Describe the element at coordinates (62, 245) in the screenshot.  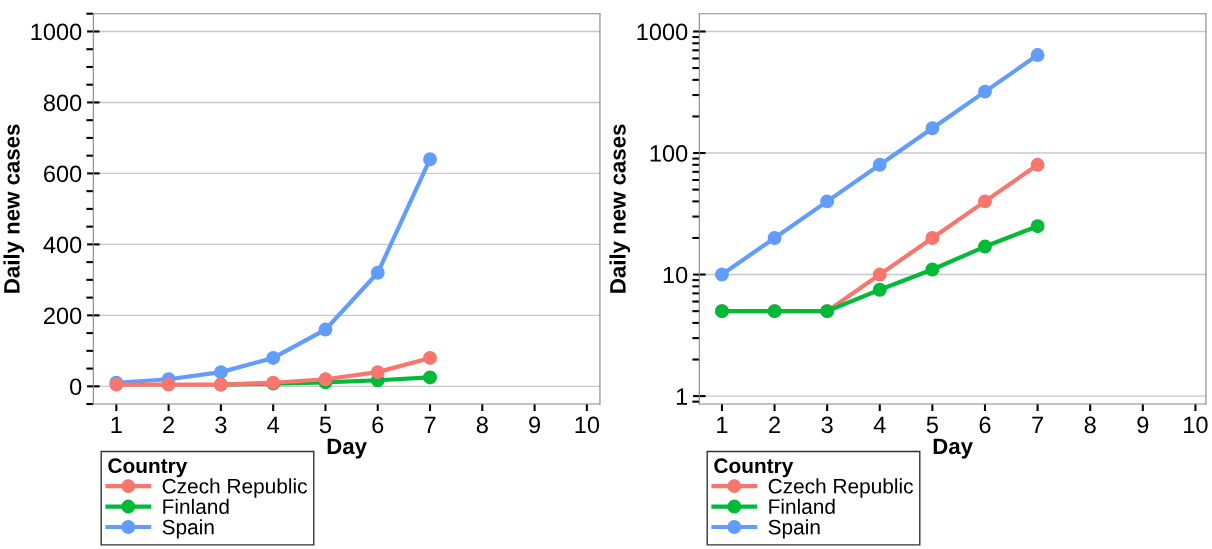
I see `y-tick-label: 400` at that location.